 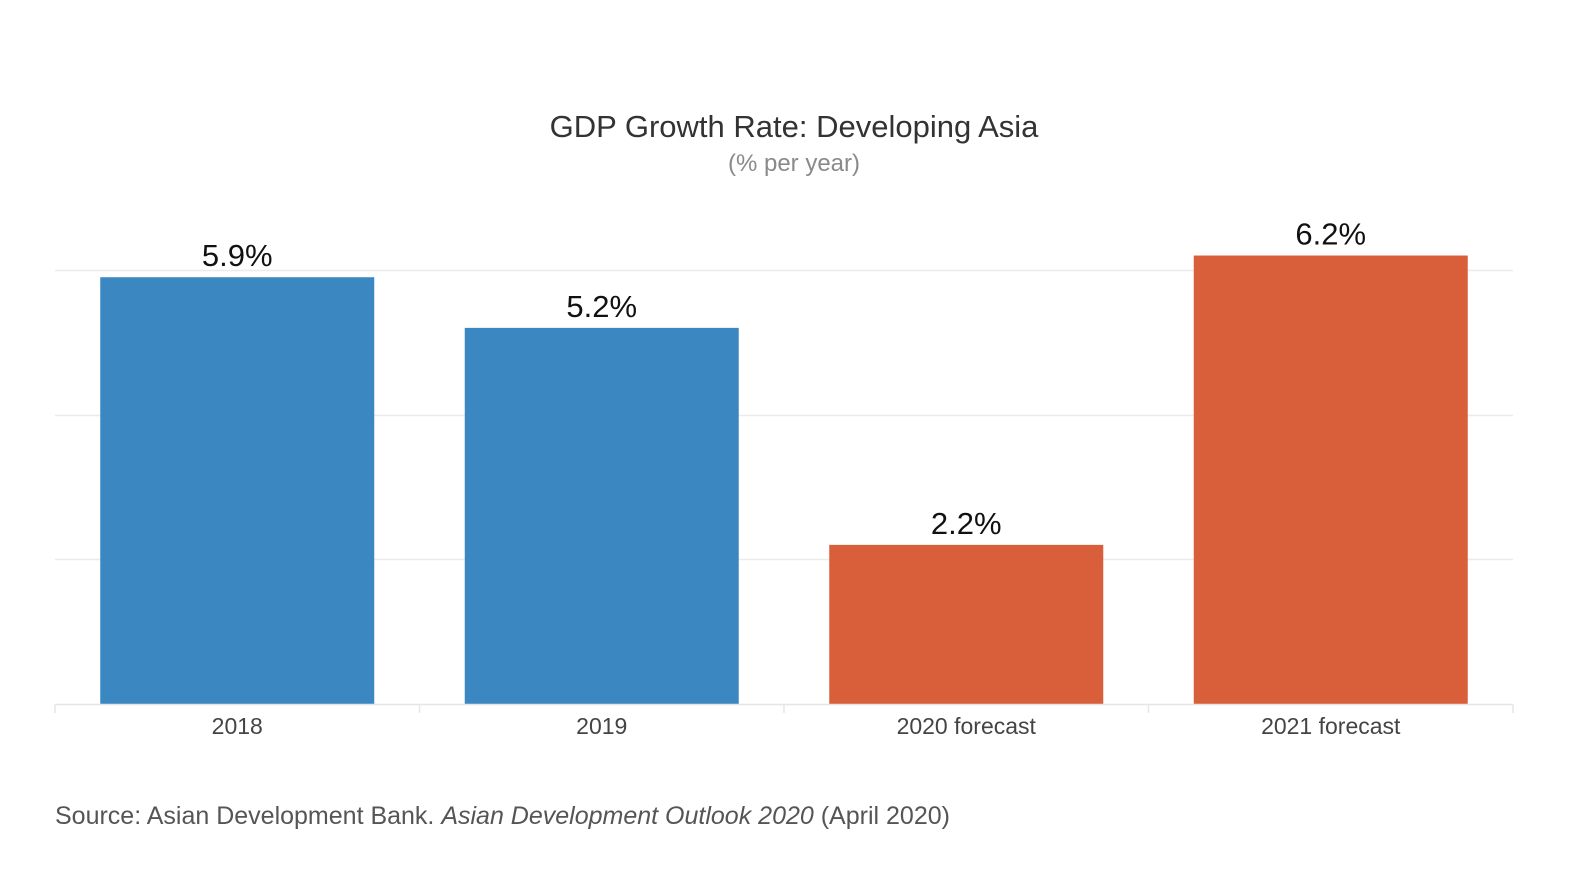 I want to click on data-label: 6.2%, so click(x=1330, y=234).